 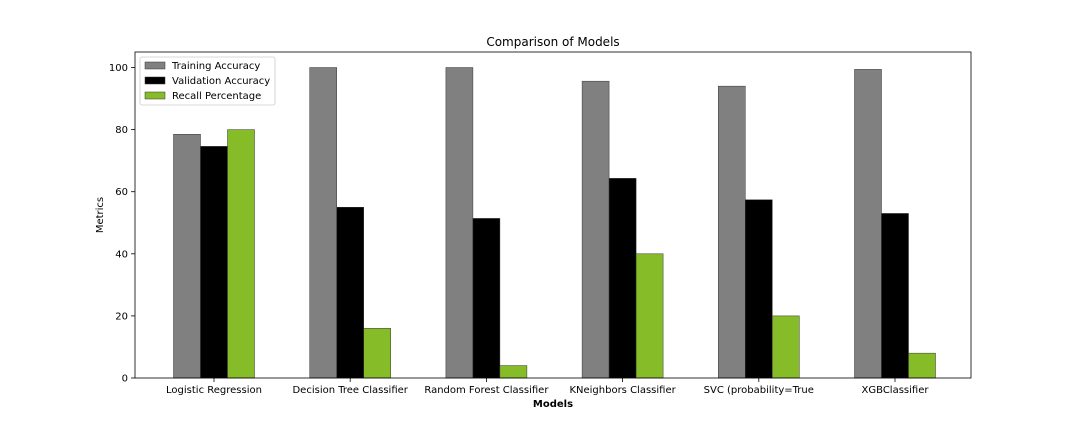 What do you see at coordinates (215, 66) in the screenshot?
I see `legend-label-training-accuracy: Training Accuracy` at bounding box center [215, 66].